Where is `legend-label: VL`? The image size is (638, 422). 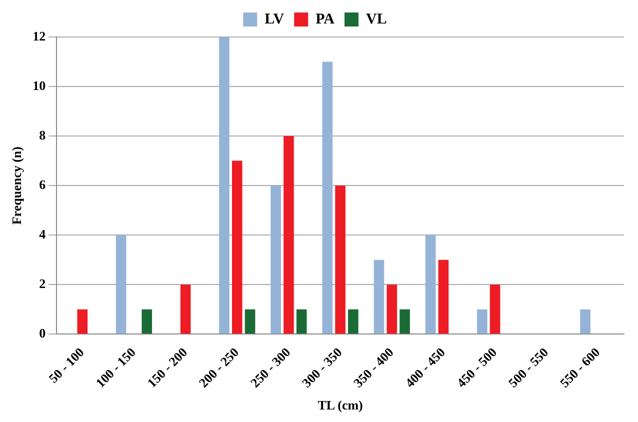
legend-label: VL is located at coordinates (376, 19).